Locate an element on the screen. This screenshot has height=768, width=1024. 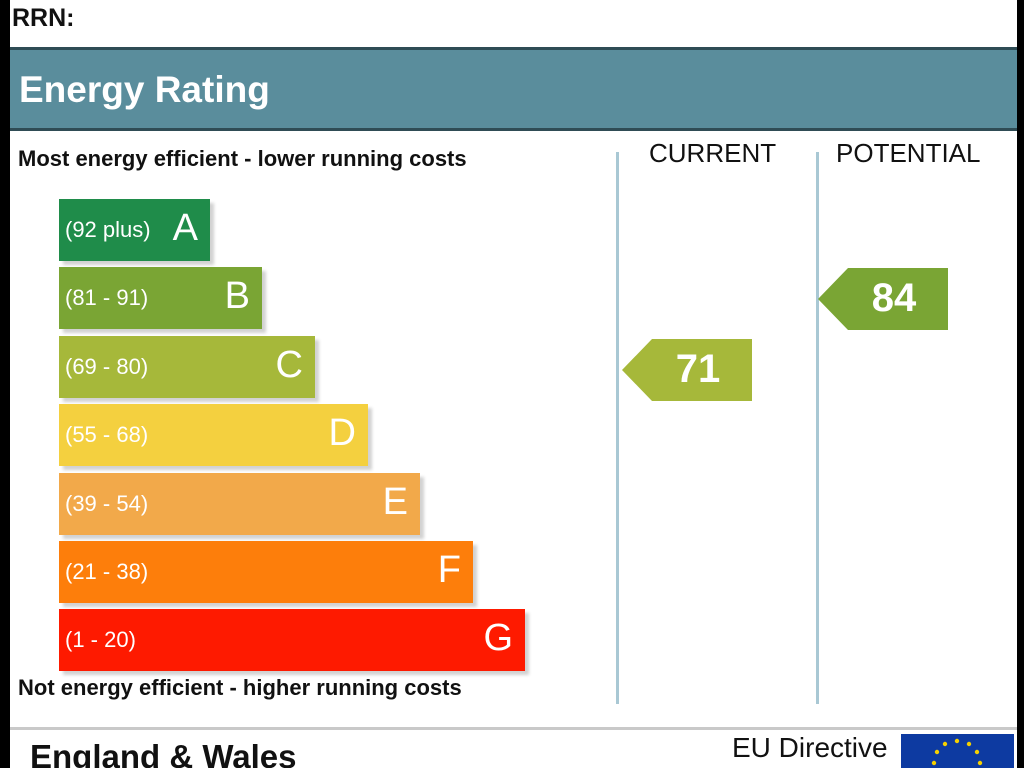
current-rating-arrow: 71 is located at coordinates (687, 370).